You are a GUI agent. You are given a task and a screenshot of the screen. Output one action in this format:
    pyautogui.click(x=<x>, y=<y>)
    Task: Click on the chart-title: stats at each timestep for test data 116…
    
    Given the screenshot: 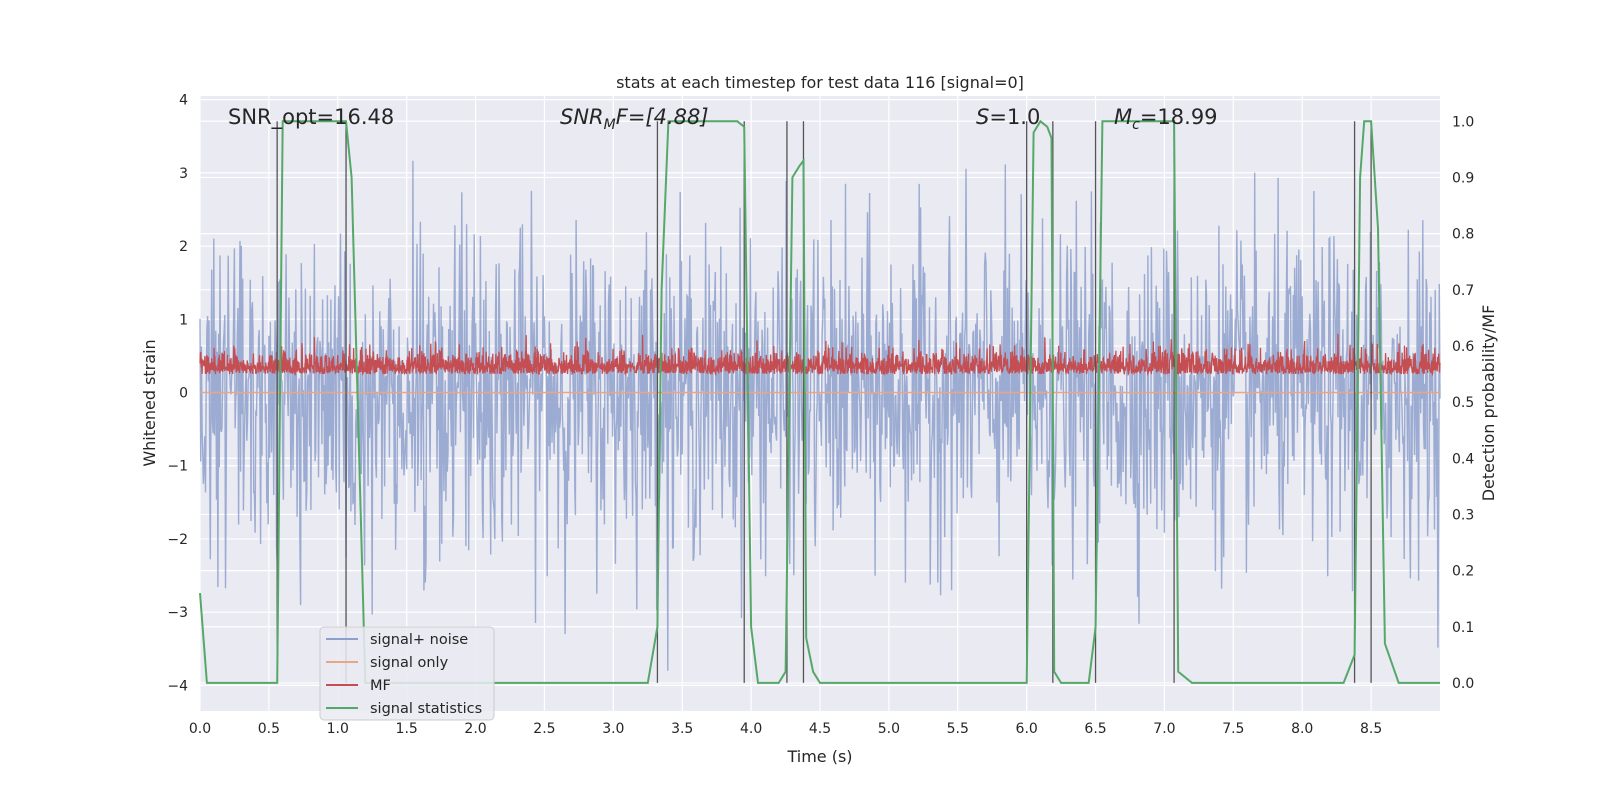 What is the action you would take?
    pyautogui.click(x=820, y=82)
    